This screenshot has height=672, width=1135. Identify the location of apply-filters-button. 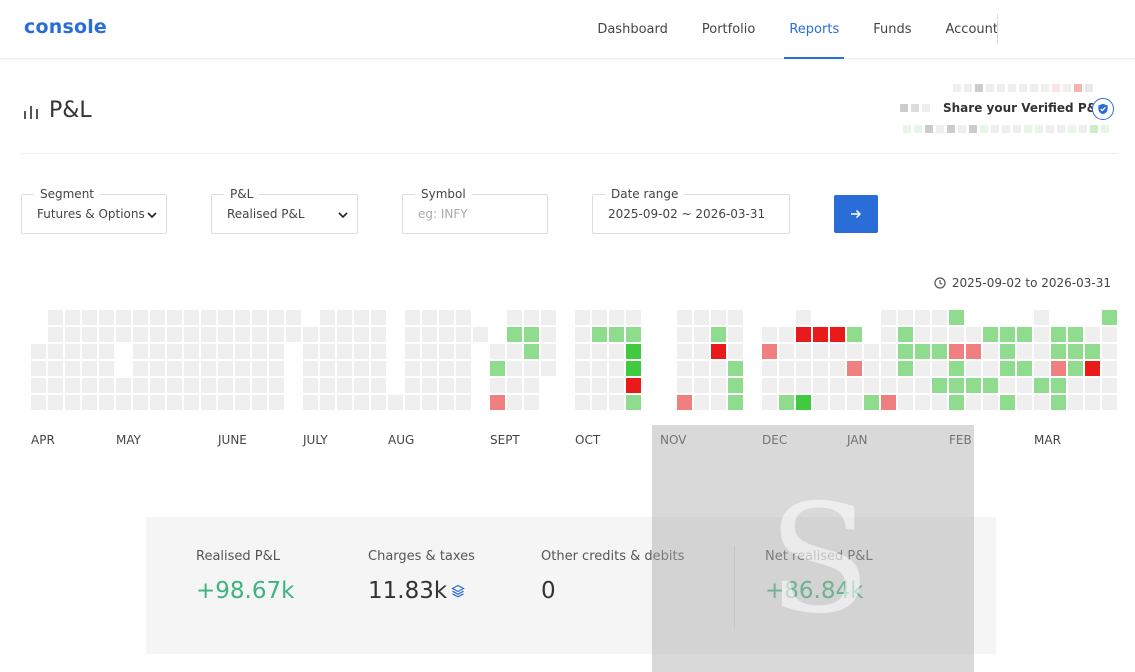
(856, 214).